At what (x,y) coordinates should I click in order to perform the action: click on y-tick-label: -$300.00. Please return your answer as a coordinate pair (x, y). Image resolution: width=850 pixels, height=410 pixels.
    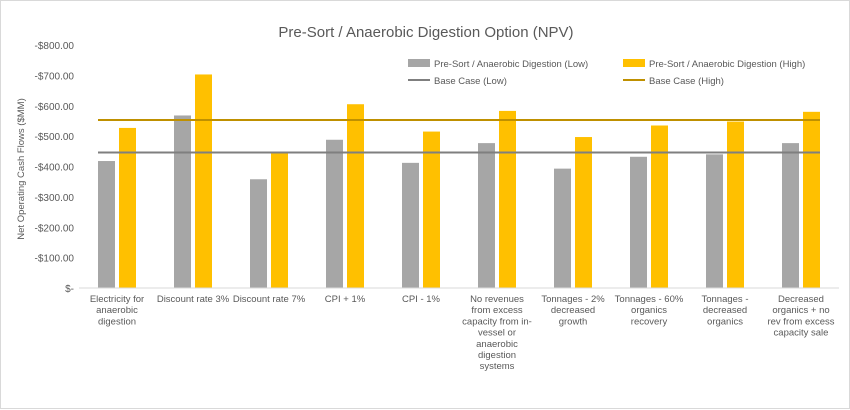
    Looking at the image, I should click on (55, 198).